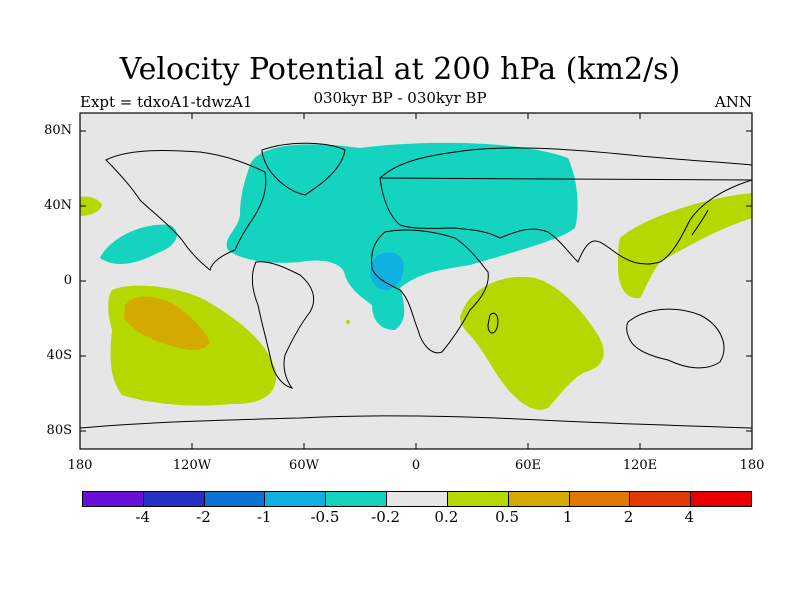 The image size is (800, 600). I want to click on lat-label-0: 0, so click(67, 280).